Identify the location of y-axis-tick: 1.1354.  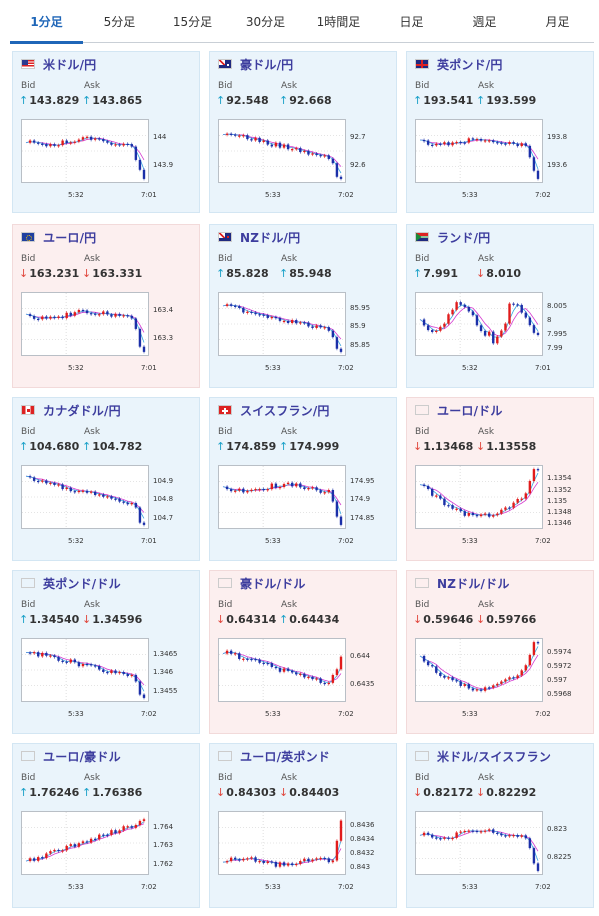
(559, 478).